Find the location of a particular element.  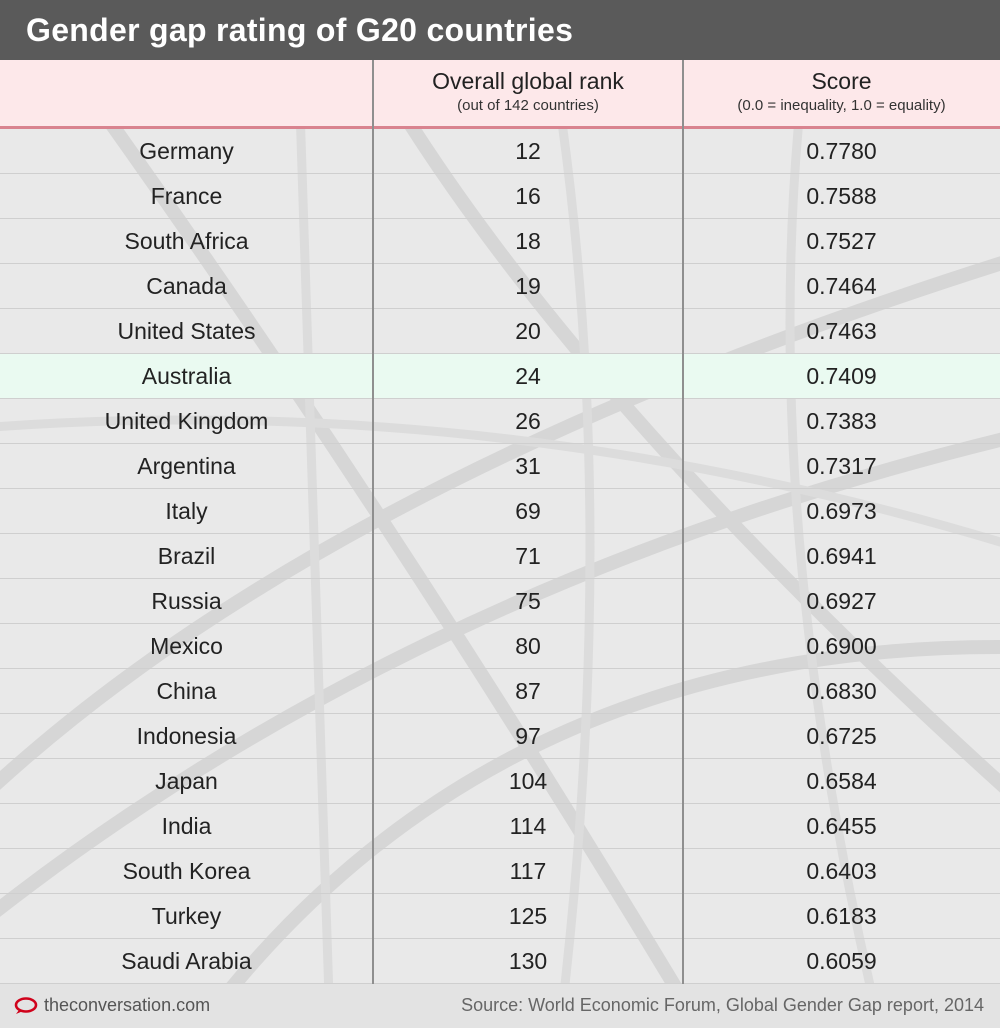

header-rank-label: Overall global rank is located at coordinates (528, 81).